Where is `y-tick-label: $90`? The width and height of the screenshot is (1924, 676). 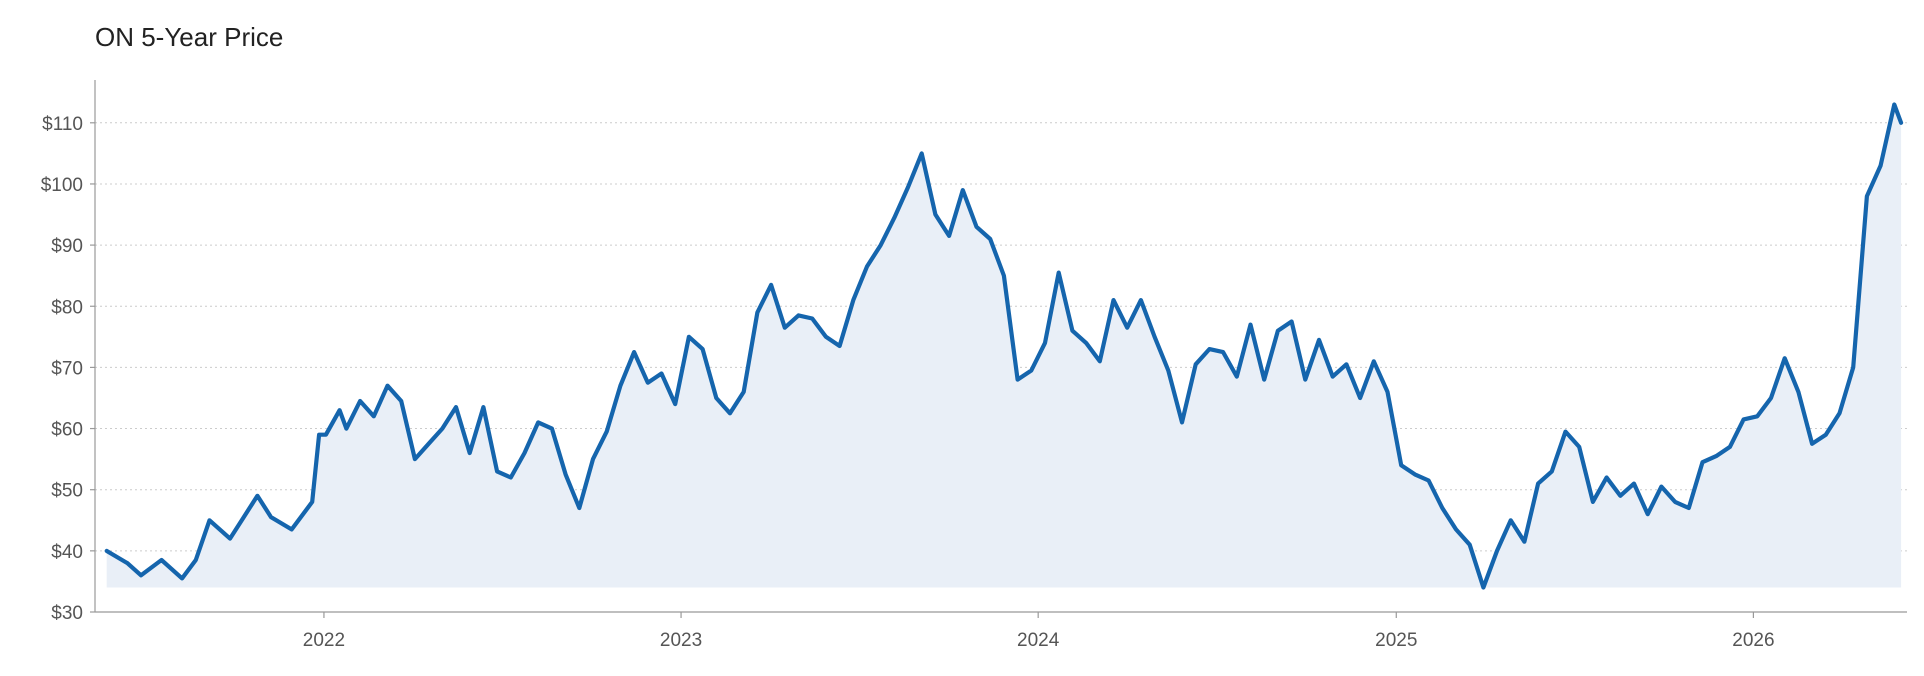
y-tick-label: $90 is located at coordinates (67, 246).